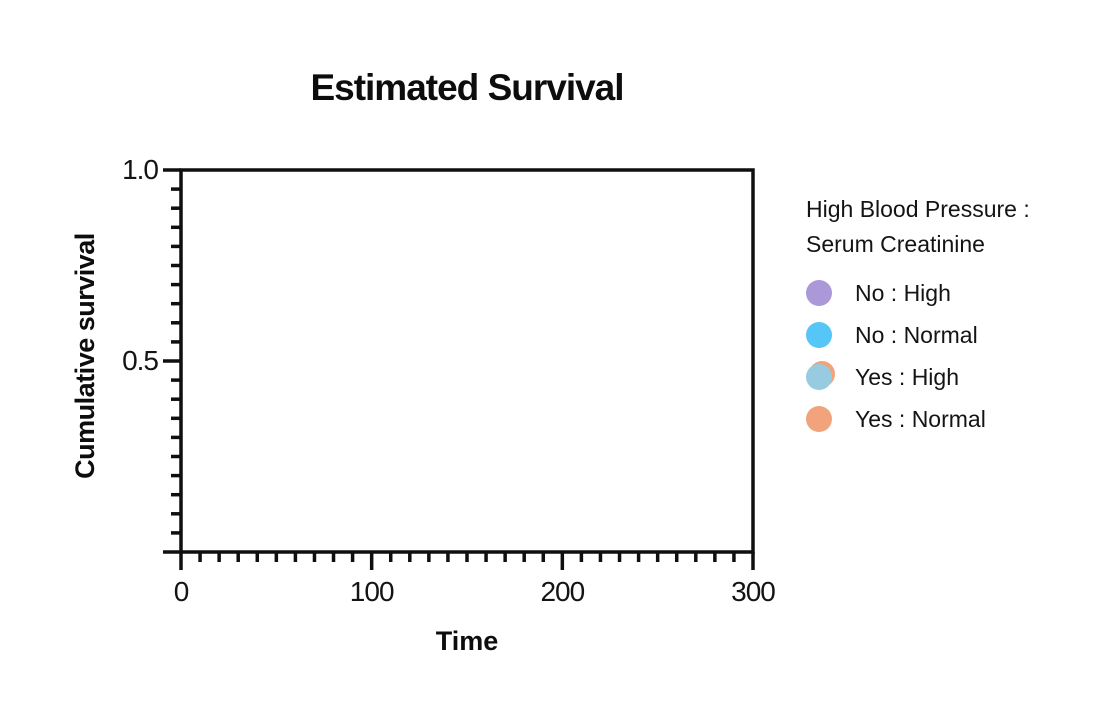 The width and height of the screenshot is (1100, 713). Describe the element at coordinates (140, 360) in the screenshot. I see `y-tick-label: 0.5` at that location.